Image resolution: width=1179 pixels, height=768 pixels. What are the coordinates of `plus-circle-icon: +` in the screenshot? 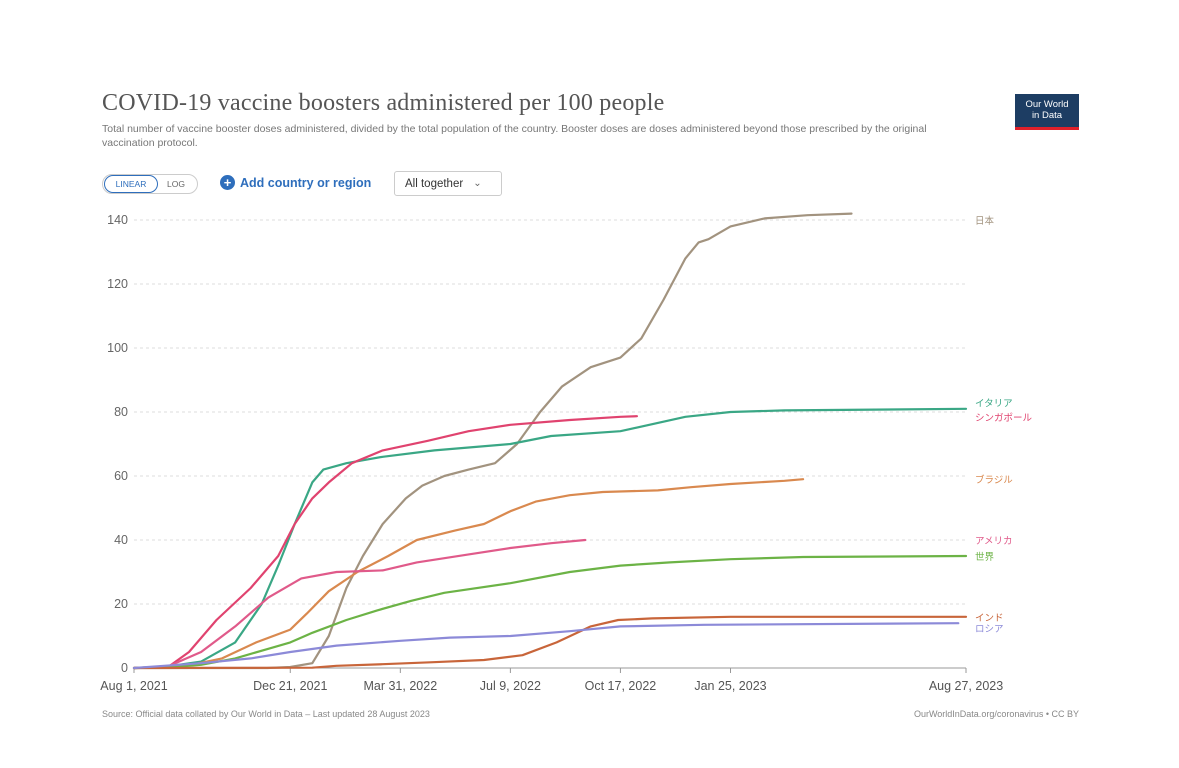 It's located at (227, 182).